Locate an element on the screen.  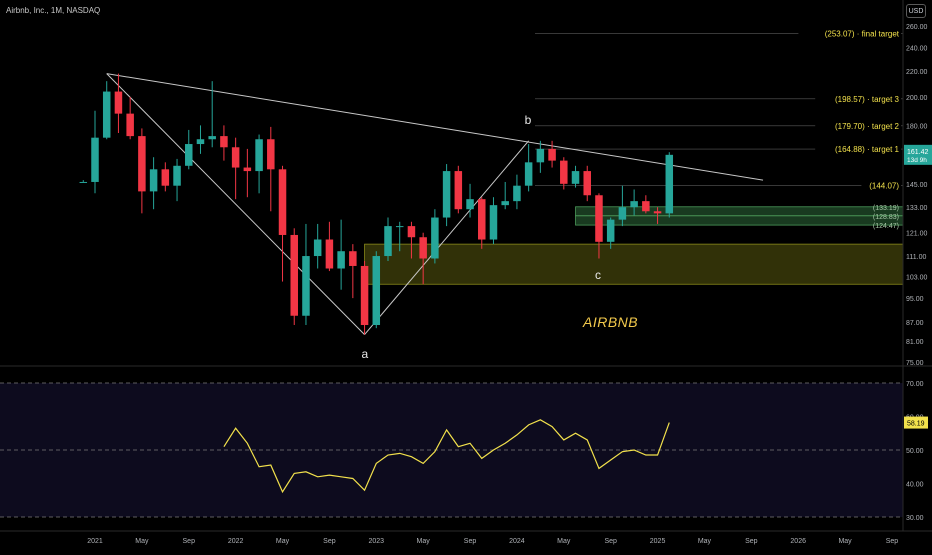
time-tick-6: 2023 is located at coordinates (376, 541).